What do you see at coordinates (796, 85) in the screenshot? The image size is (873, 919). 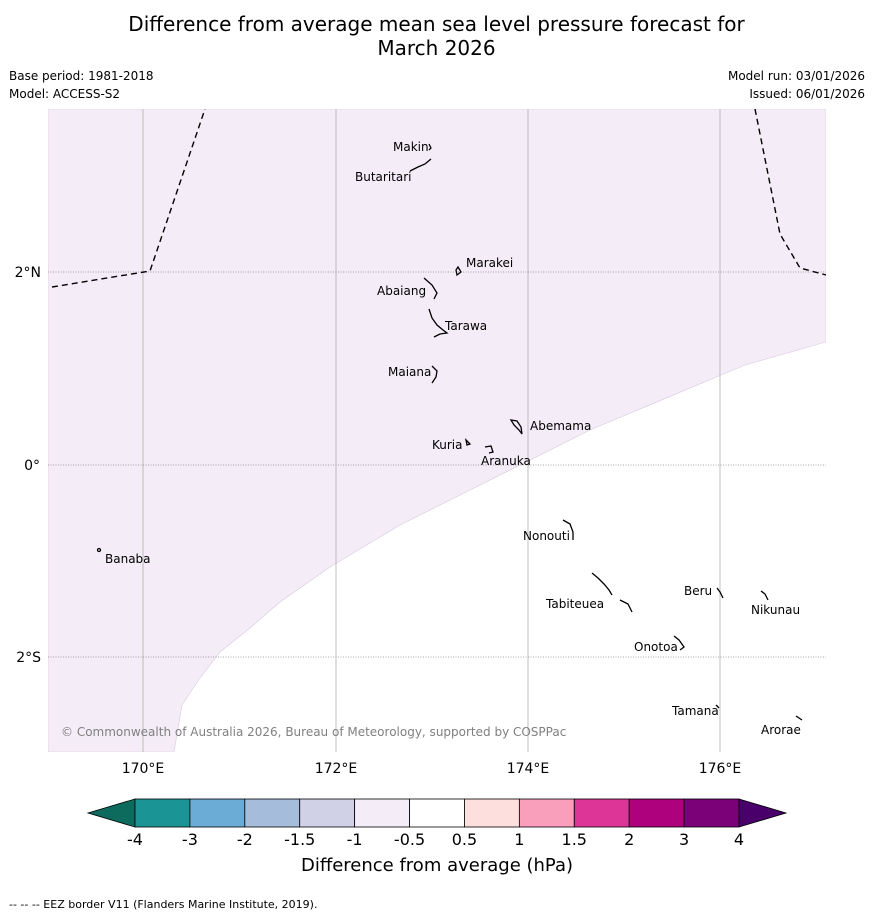 I see `meta-right: Model run: 03/01/2026 Issued: 06/01/2026` at bounding box center [796, 85].